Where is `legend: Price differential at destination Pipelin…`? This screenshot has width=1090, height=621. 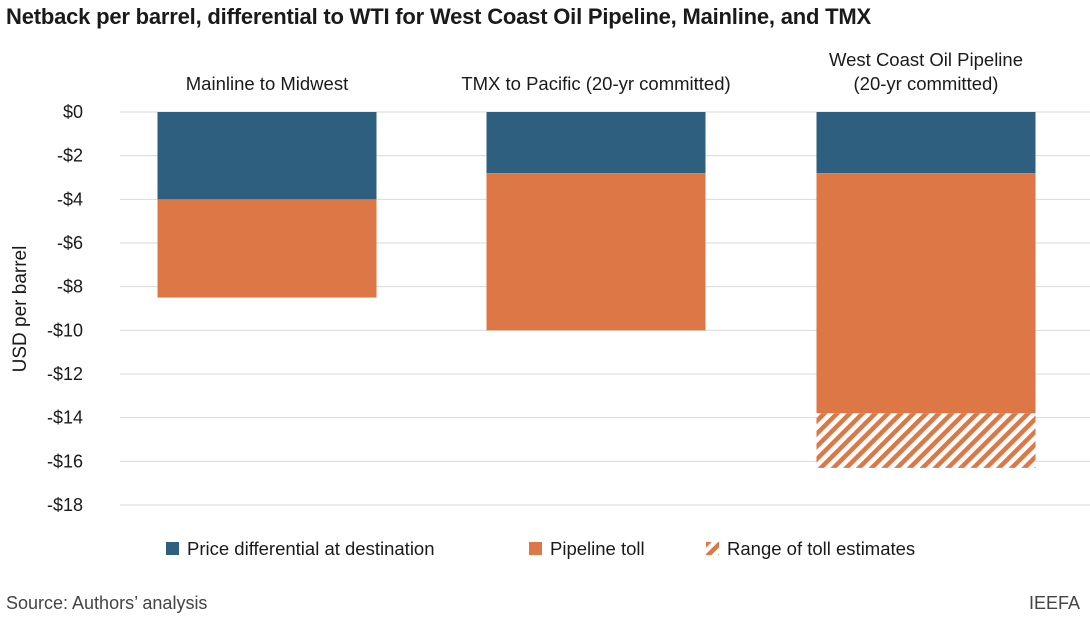
legend: Price differential at destination Pipelin… is located at coordinates (540, 548).